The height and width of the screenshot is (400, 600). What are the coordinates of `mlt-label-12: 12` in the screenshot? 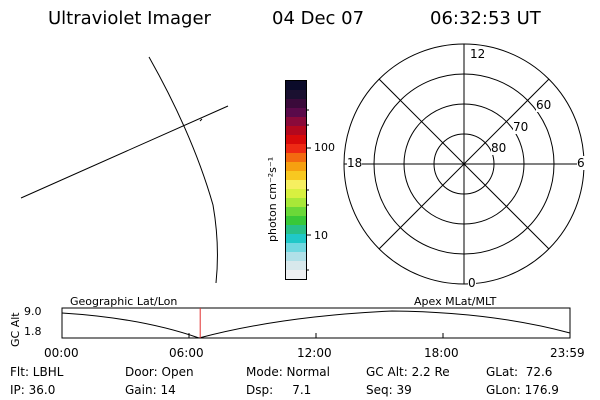 It's located at (478, 54).